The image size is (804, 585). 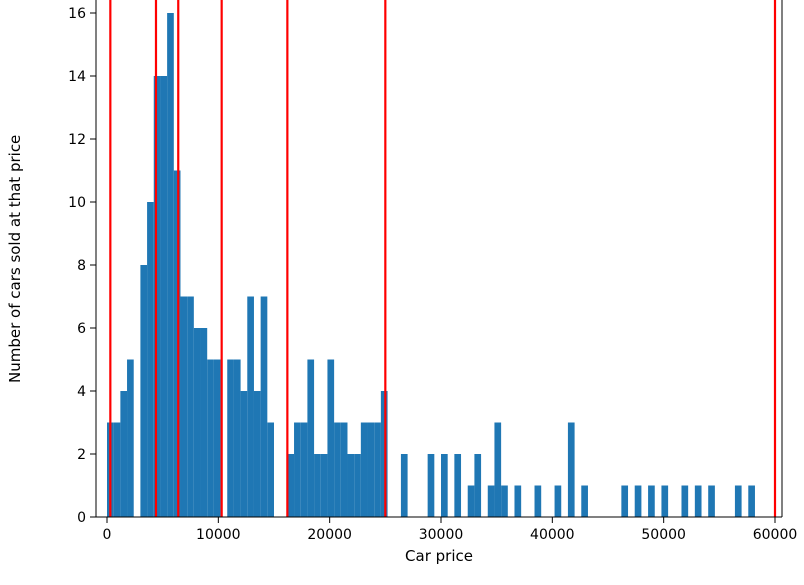 I want to click on y-tick-label: 0, so click(x=81, y=518).